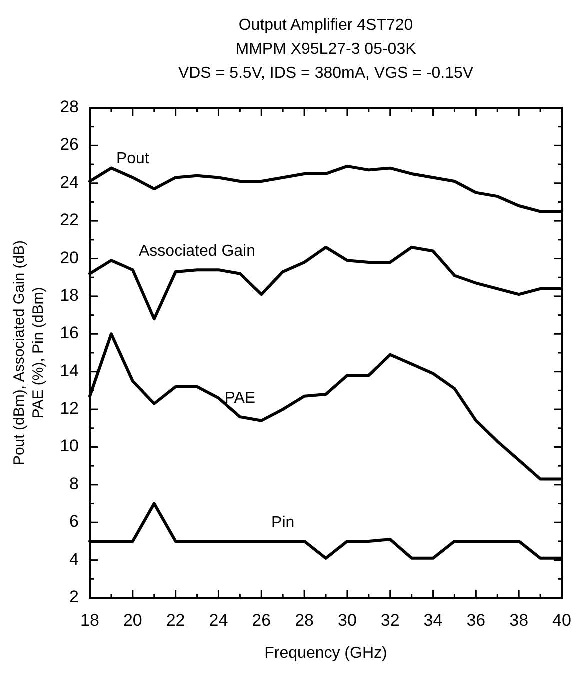 The image size is (584, 676). What do you see at coordinates (218, 620) in the screenshot?
I see `x-tick-label: 24` at bounding box center [218, 620].